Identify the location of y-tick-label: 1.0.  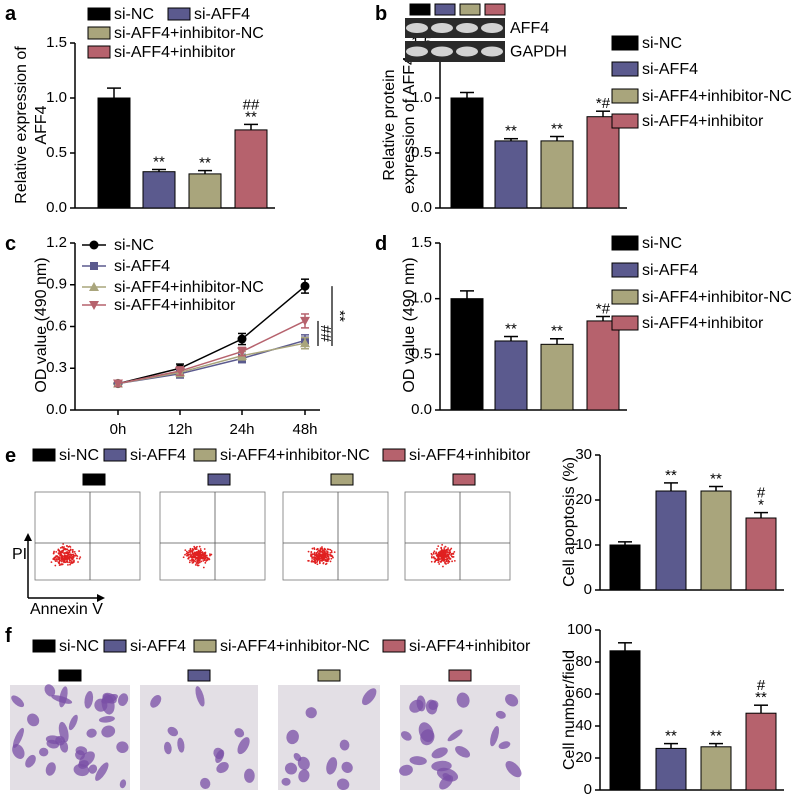
(56, 97).